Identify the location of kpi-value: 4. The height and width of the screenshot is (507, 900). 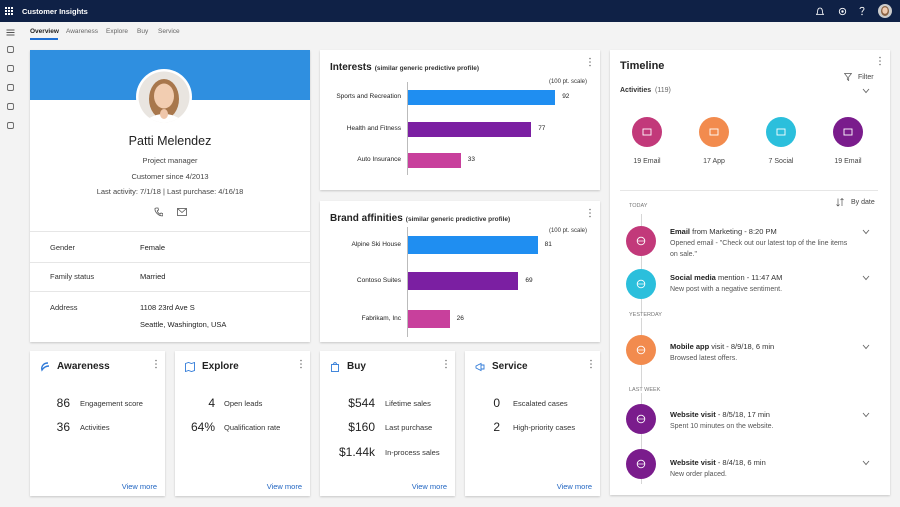
(211, 402).